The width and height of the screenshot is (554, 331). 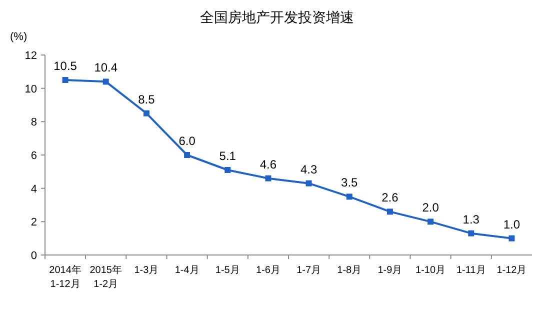 What do you see at coordinates (390, 270) in the screenshot?
I see `x-tick-label: 1-9月` at bounding box center [390, 270].